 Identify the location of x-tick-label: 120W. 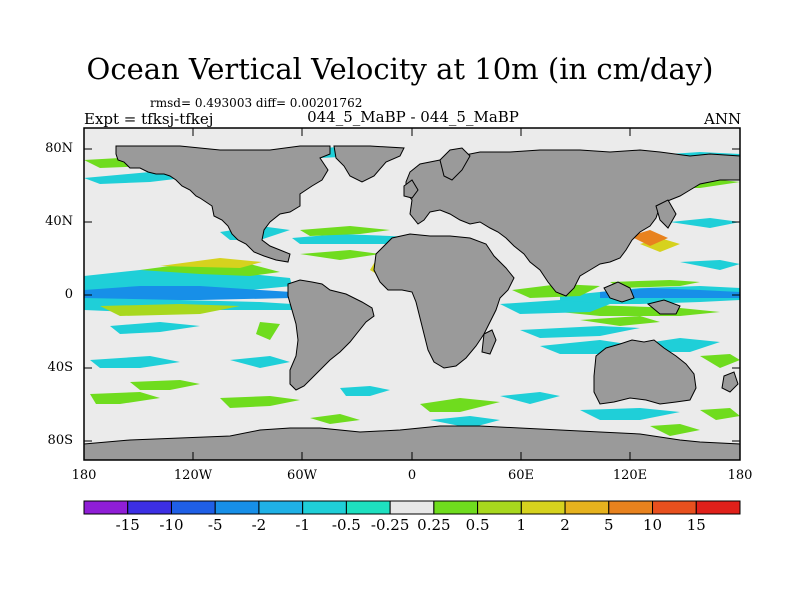
(193, 475).